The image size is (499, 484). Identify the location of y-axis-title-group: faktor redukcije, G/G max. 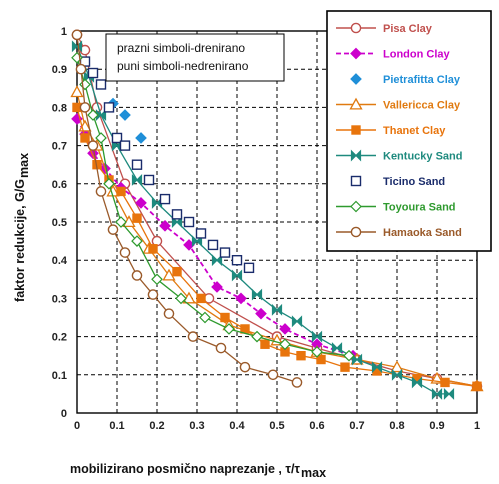
(22, 227).